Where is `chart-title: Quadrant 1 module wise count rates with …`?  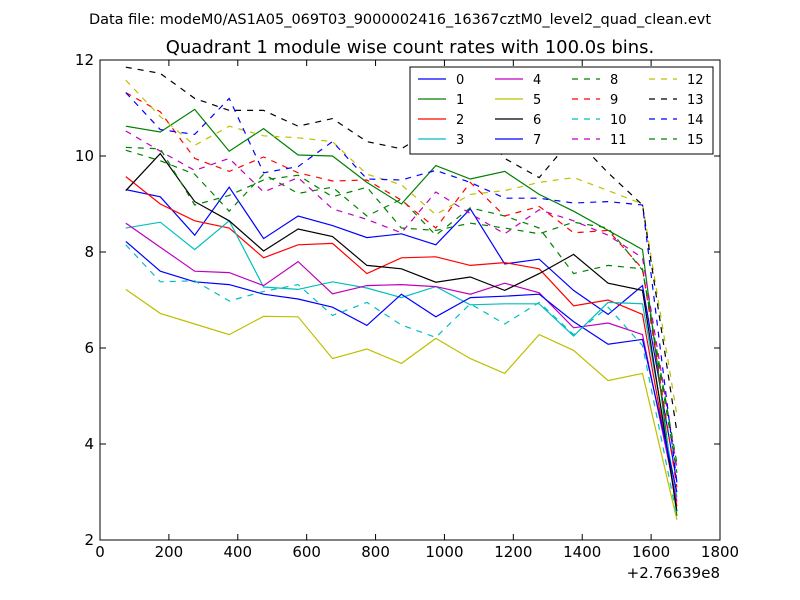
chart-title: Quadrant 1 module wise count rates with … is located at coordinates (410, 47).